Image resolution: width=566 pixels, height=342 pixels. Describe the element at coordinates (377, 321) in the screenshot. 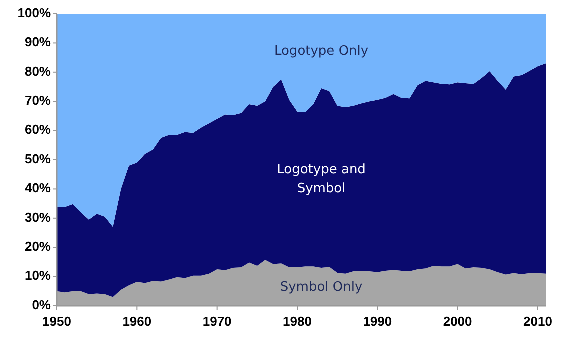

I see `x-tick-label: 1990` at that location.